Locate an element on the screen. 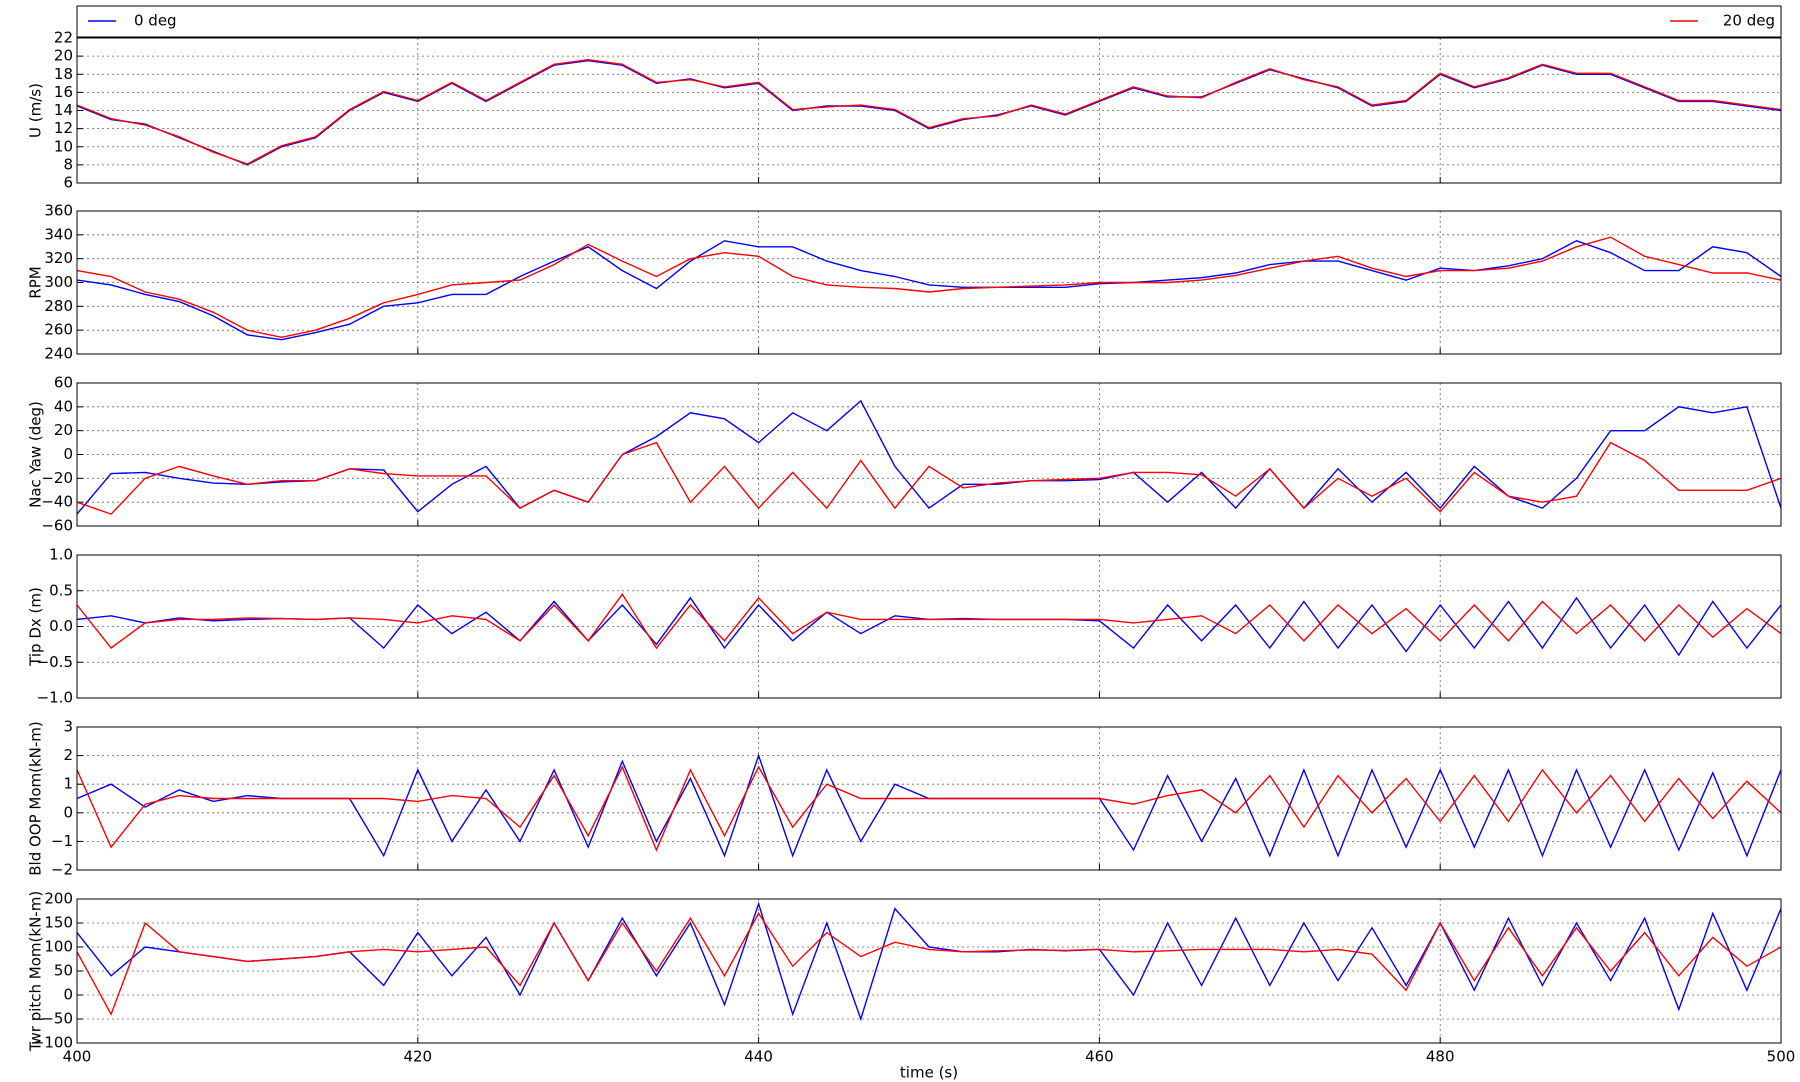  y-axis-label: RPM is located at coordinates (36, 282).